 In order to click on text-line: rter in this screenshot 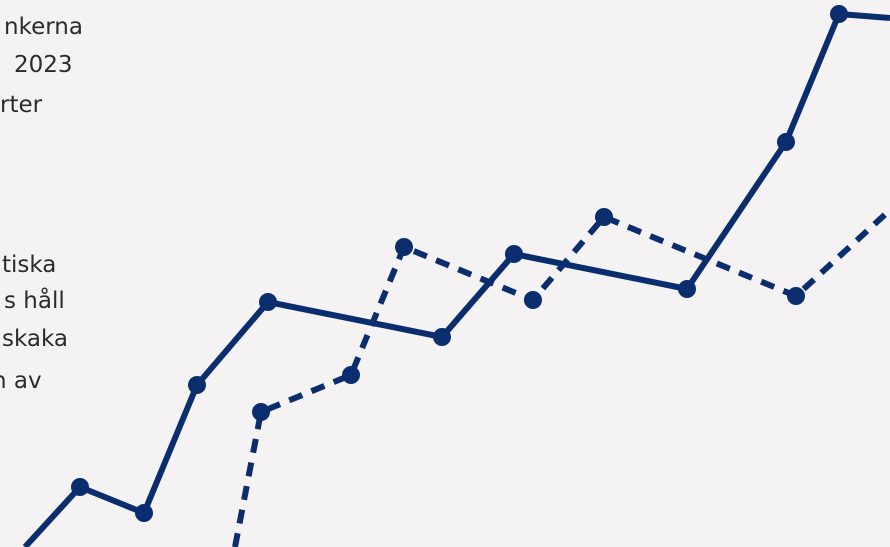, I will do `click(21, 105)`.